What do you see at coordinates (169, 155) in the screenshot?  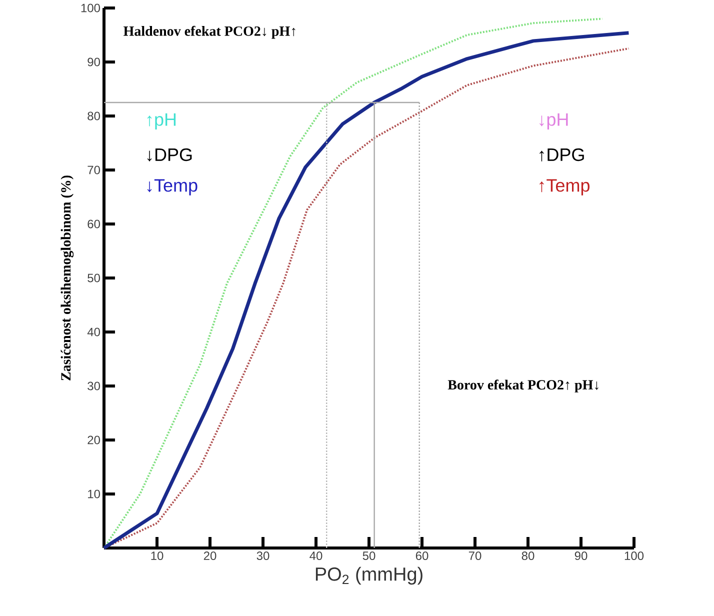 I see `annotation: ↓DPG` at bounding box center [169, 155].